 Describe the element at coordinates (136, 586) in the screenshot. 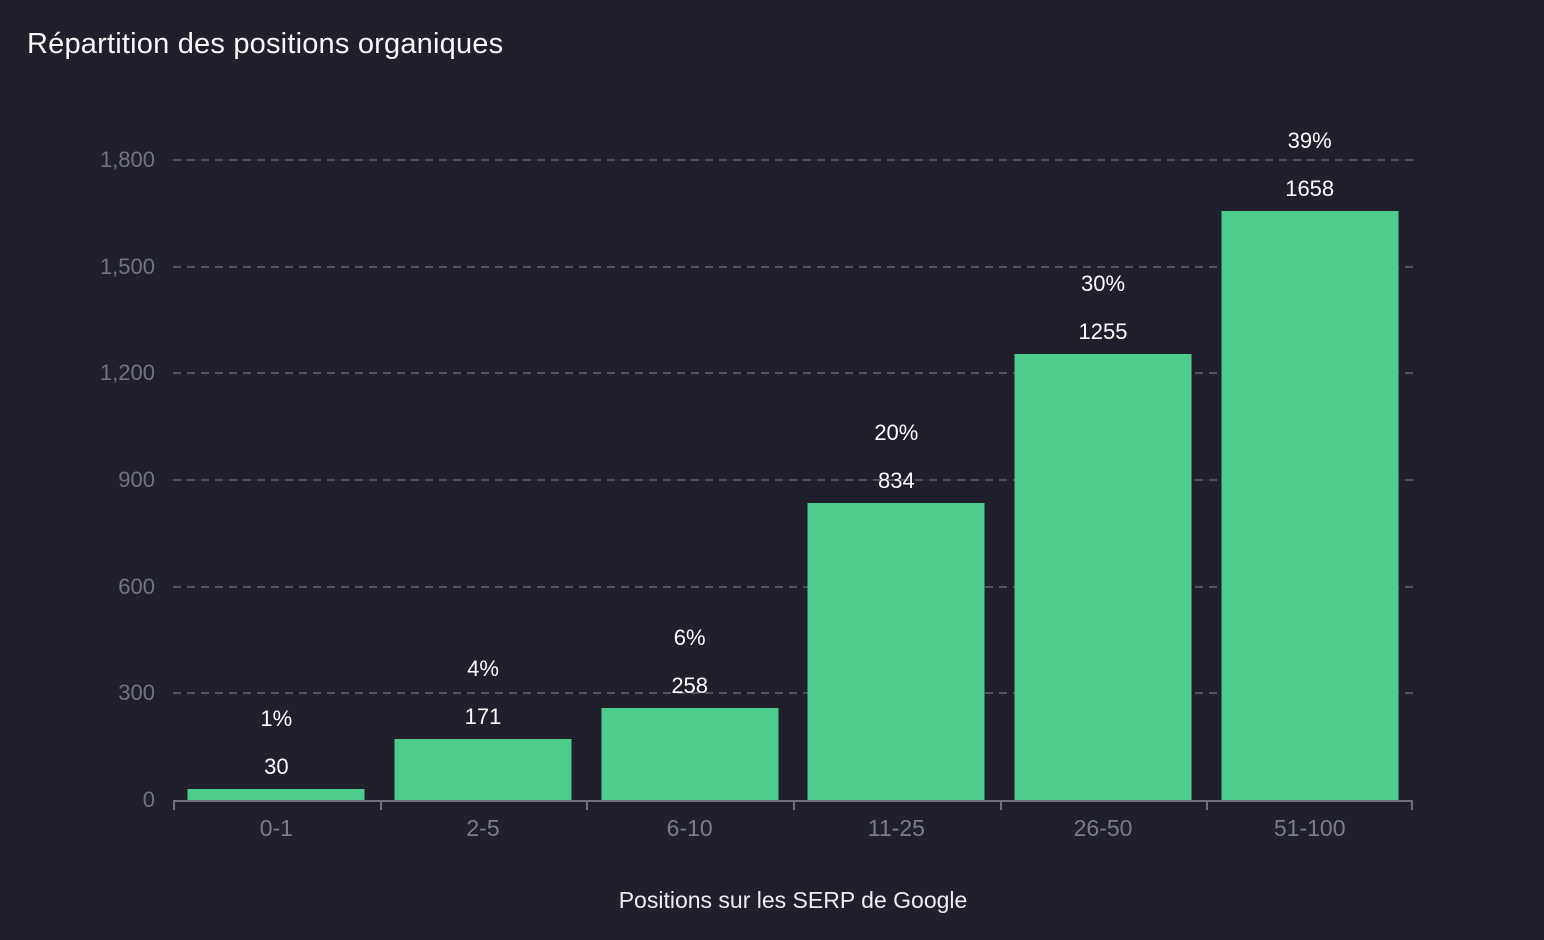

I see `y-axis-tick-label: 600` at that location.